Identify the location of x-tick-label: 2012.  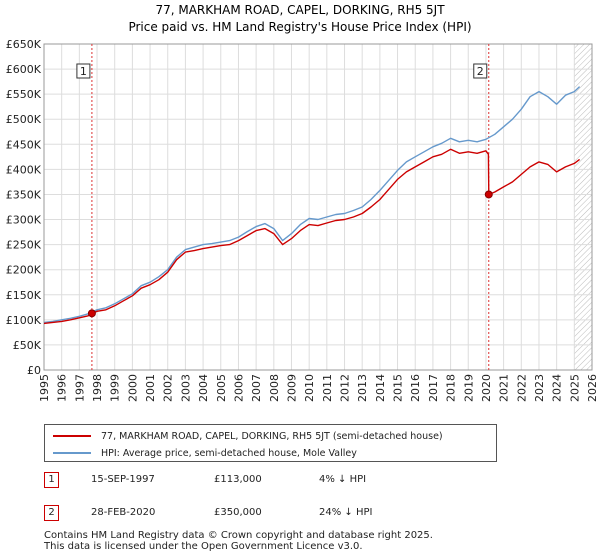
(345, 388).